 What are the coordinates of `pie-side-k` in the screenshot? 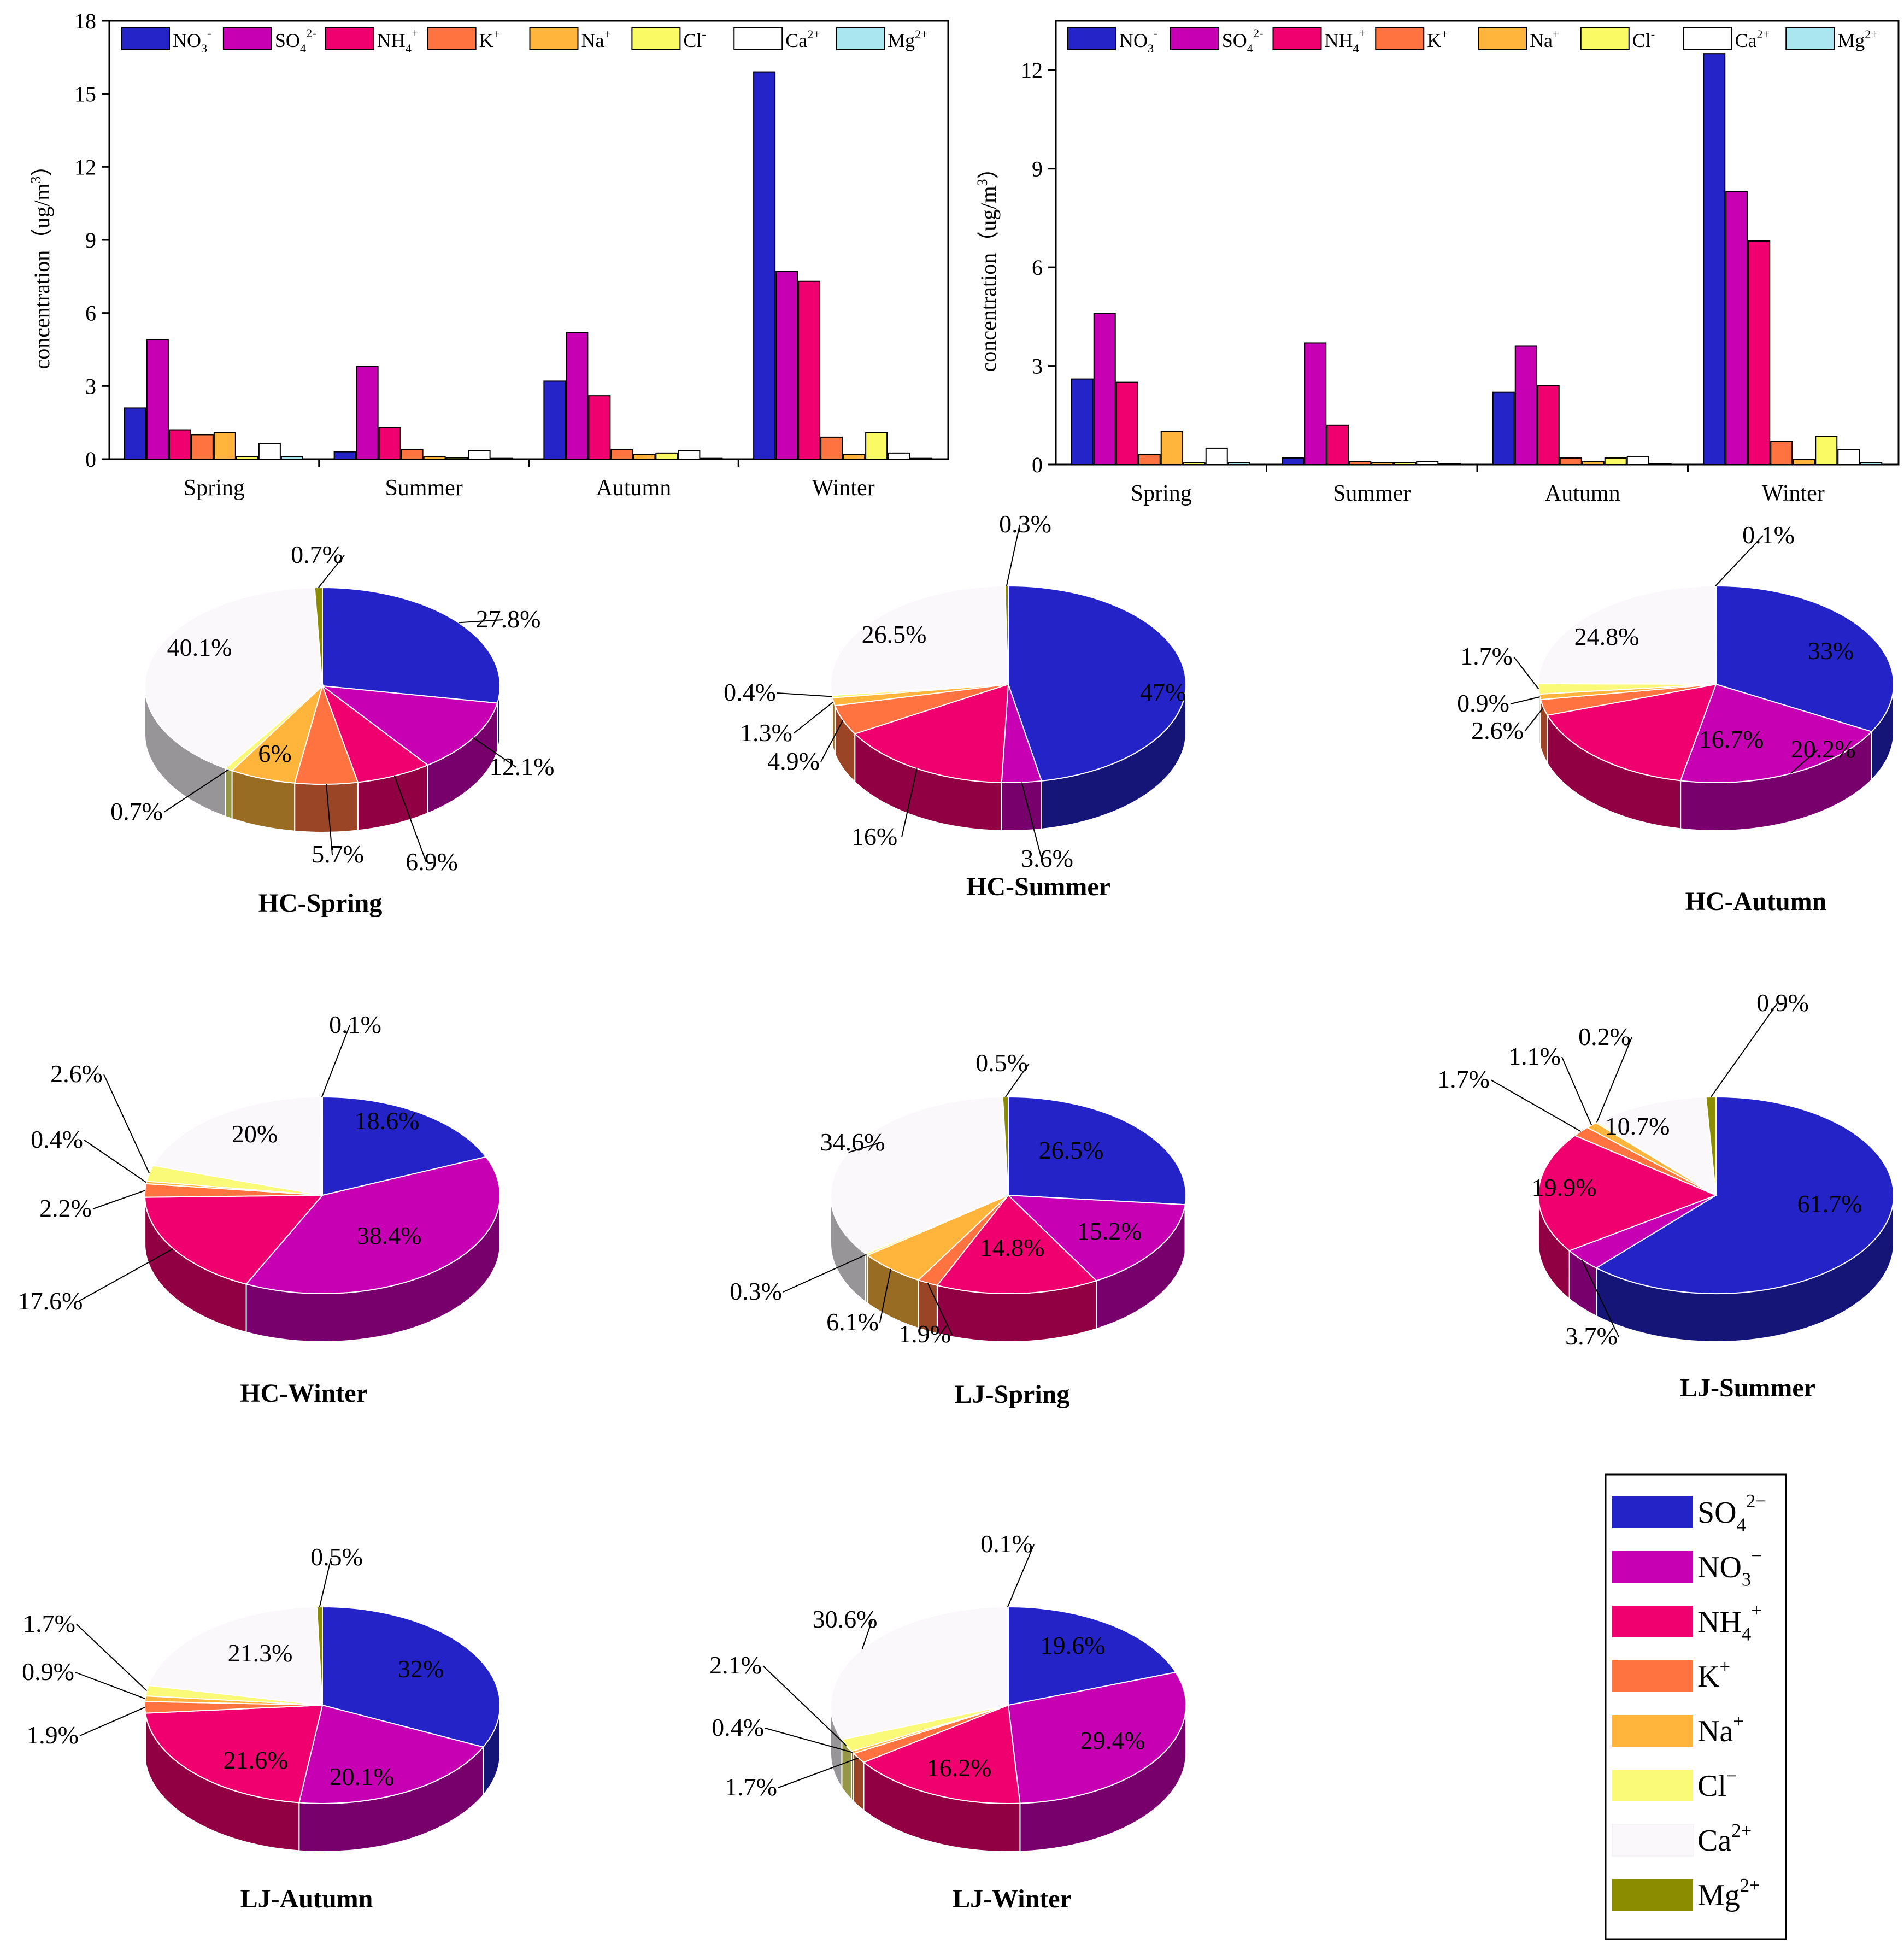 It's located at (859, 1782).